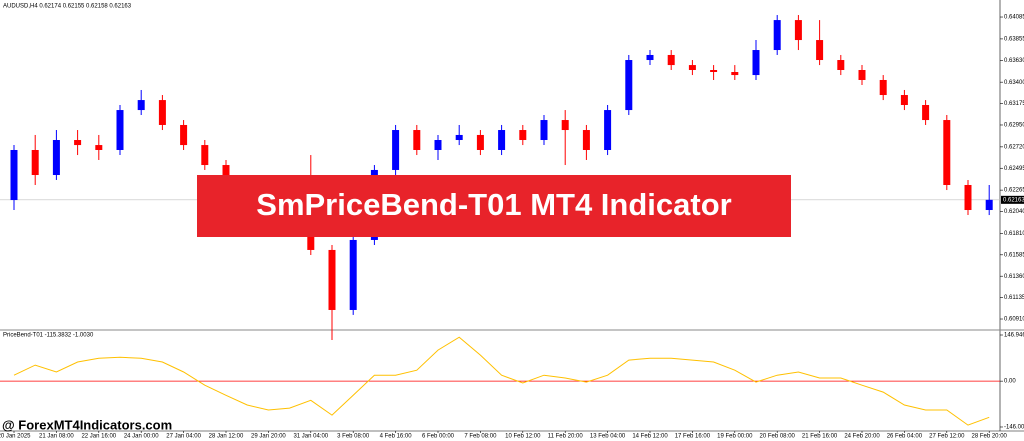 The width and height of the screenshot is (1024, 441). I want to click on x-tick-label: 22 Jan 16:00, so click(98, 437).